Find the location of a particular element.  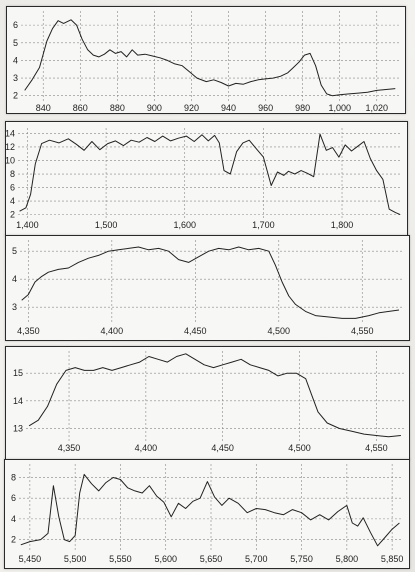

x-tick-label: 5,650 is located at coordinates (211, 559).